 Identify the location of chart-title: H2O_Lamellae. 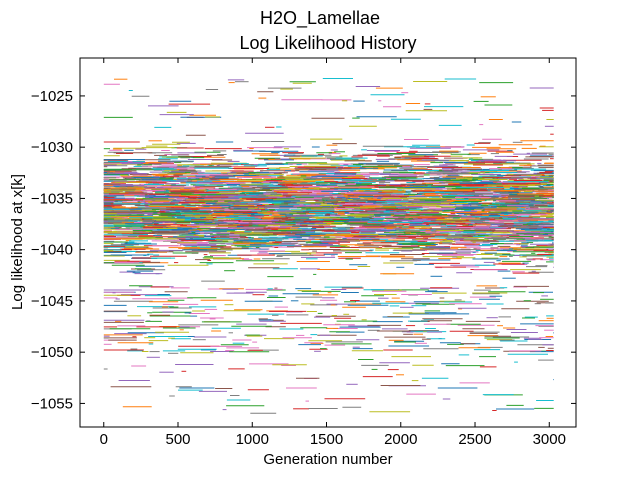
(320, 18).